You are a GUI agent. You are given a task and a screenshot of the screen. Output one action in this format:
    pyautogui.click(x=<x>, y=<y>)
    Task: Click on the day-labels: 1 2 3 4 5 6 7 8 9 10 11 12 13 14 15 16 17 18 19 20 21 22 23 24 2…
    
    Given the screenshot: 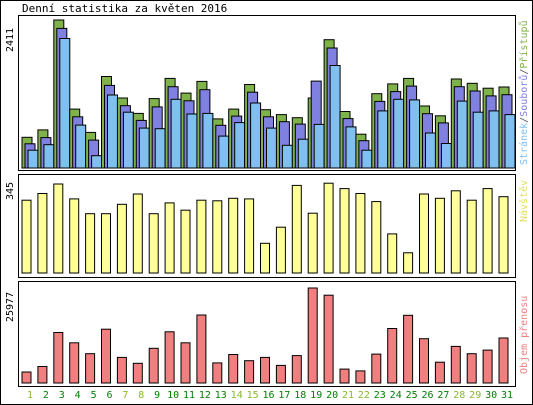 What is the action you would take?
    pyautogui.click(x=270, y=395)
    